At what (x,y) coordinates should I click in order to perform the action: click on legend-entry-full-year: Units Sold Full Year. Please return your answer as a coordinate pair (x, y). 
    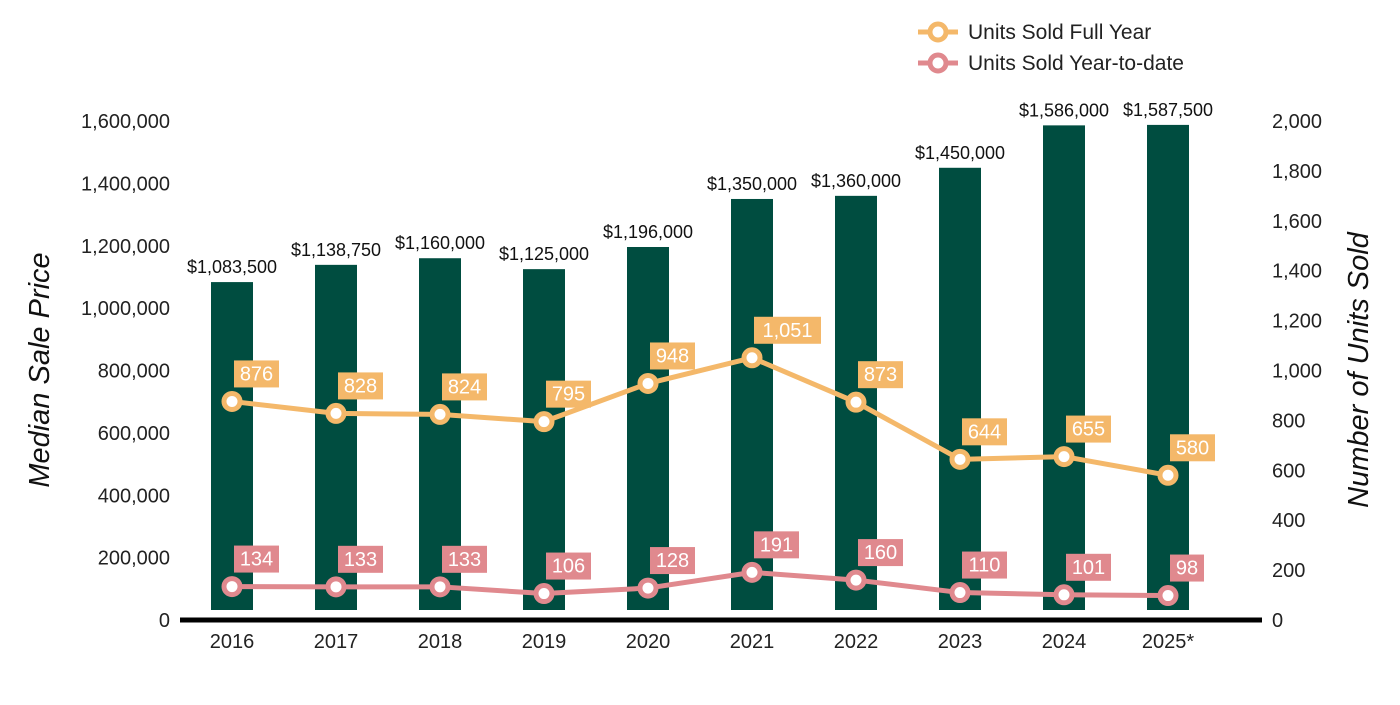
    Looking at the image, I should click on (1034, 32).